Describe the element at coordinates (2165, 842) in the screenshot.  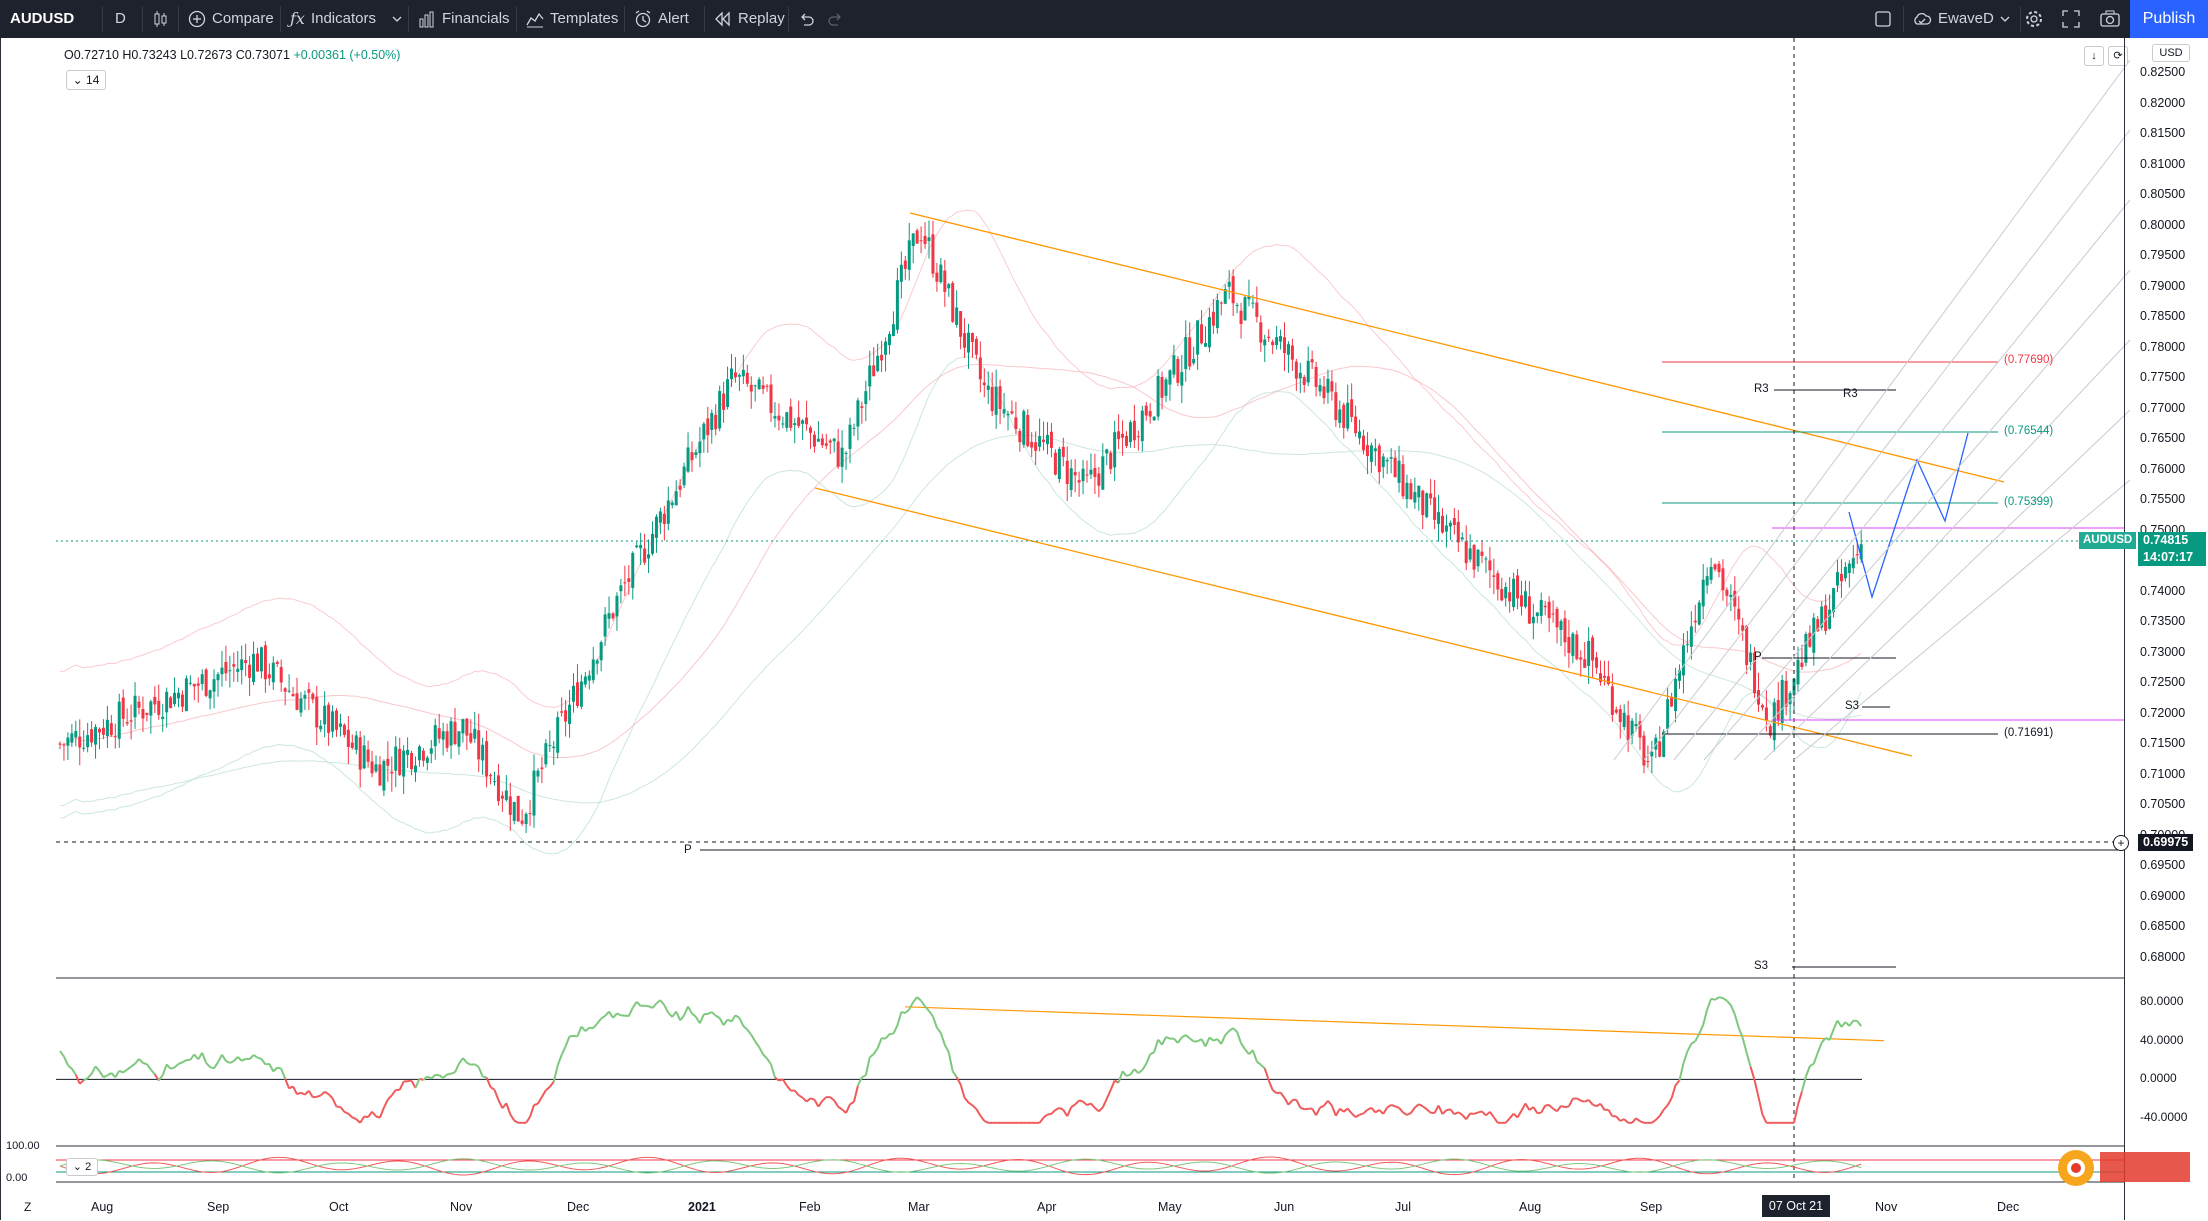
I see `crosshair-price: 0.69975` at that location.